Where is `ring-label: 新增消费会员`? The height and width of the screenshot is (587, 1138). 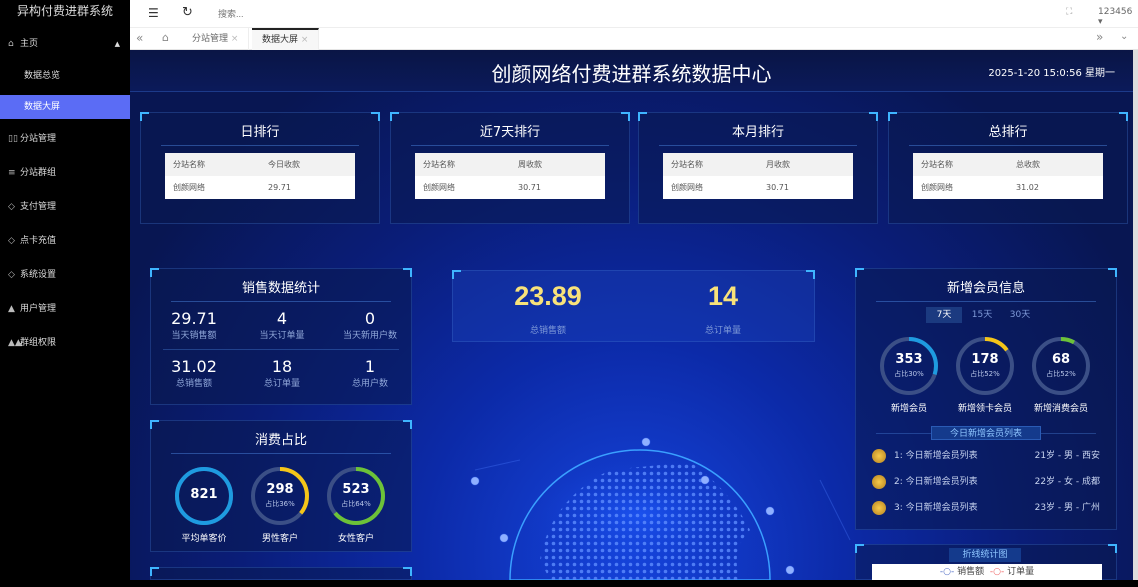
ring-label: 新增消费会员 is located at coordinates (1060, 409).